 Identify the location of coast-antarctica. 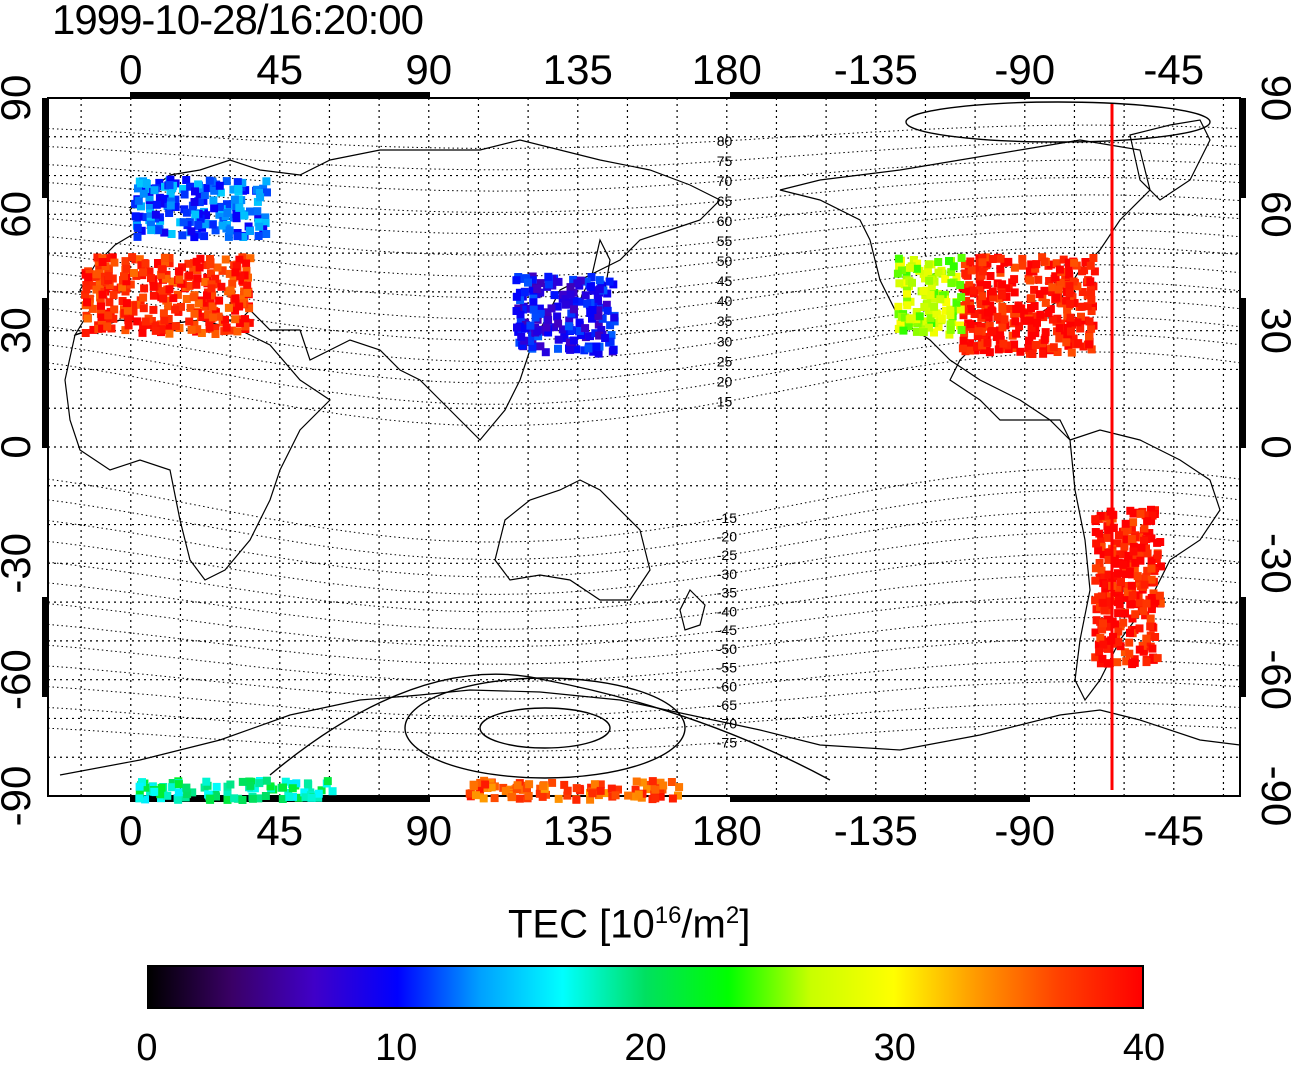
(650, 732).